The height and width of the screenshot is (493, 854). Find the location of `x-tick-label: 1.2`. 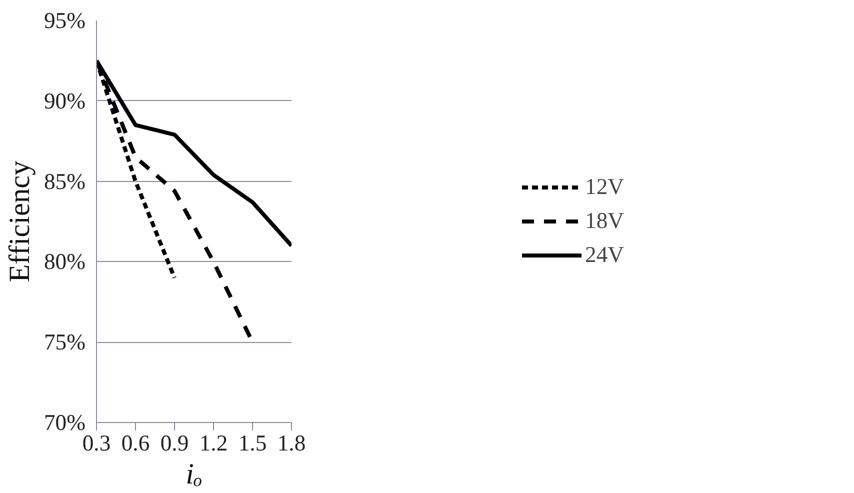

x-tick-label: 1.2 is located at coordinates (213, 443).